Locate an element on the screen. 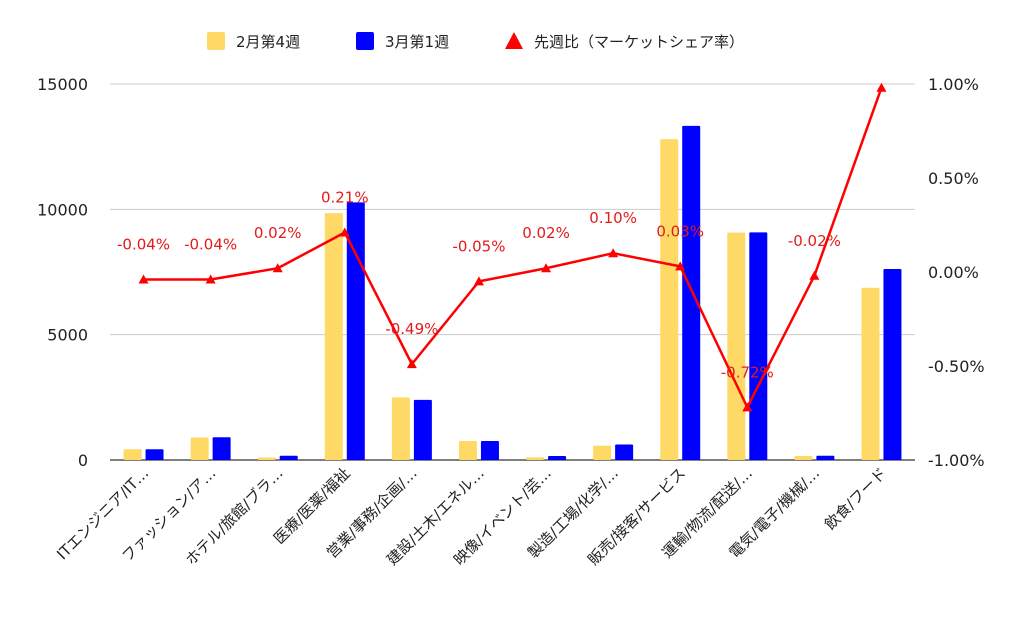 This screenshot has width=1024, height=633. legend-label-3月第1週: 3月第1週 is located at coordinates (417, 42).